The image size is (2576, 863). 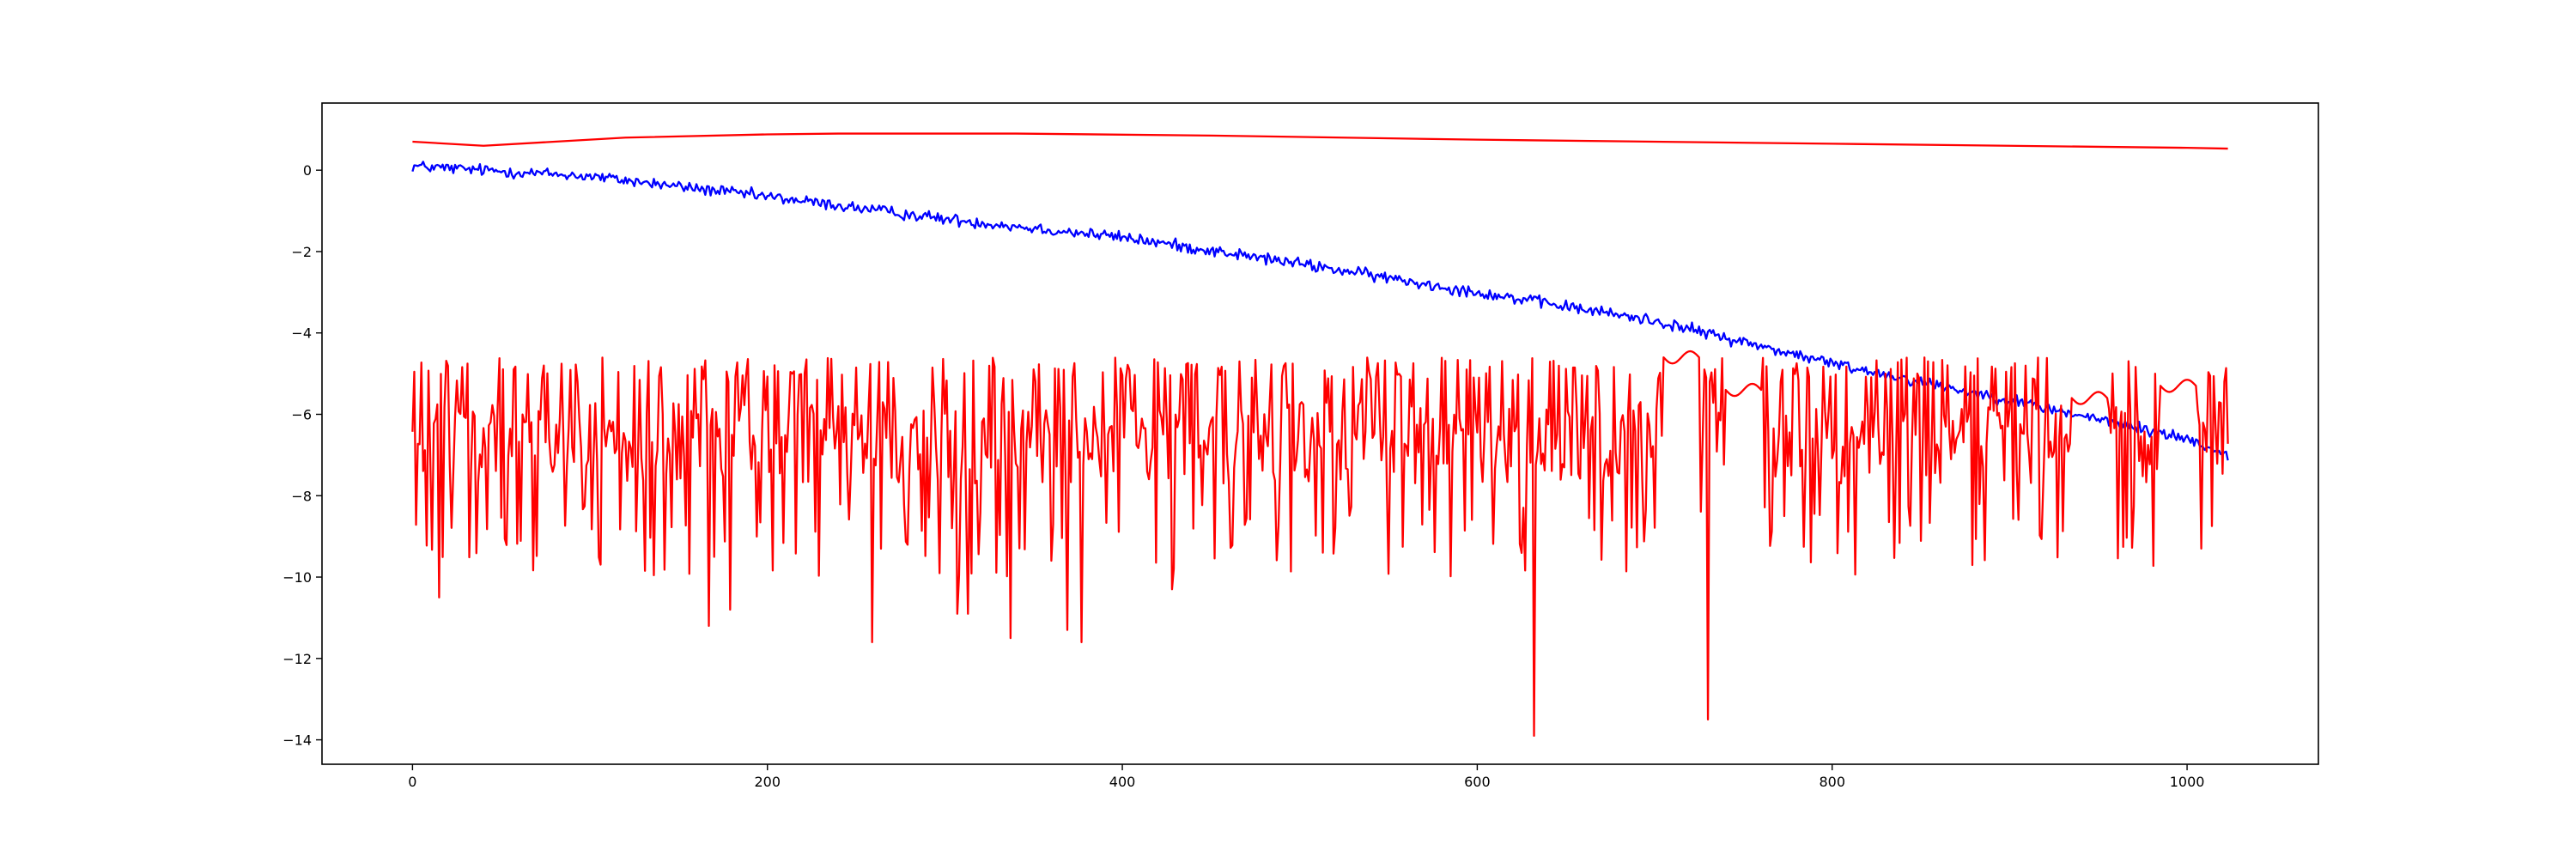 I want to click on x-tick-label: 400, so click(x=1122, y=782).